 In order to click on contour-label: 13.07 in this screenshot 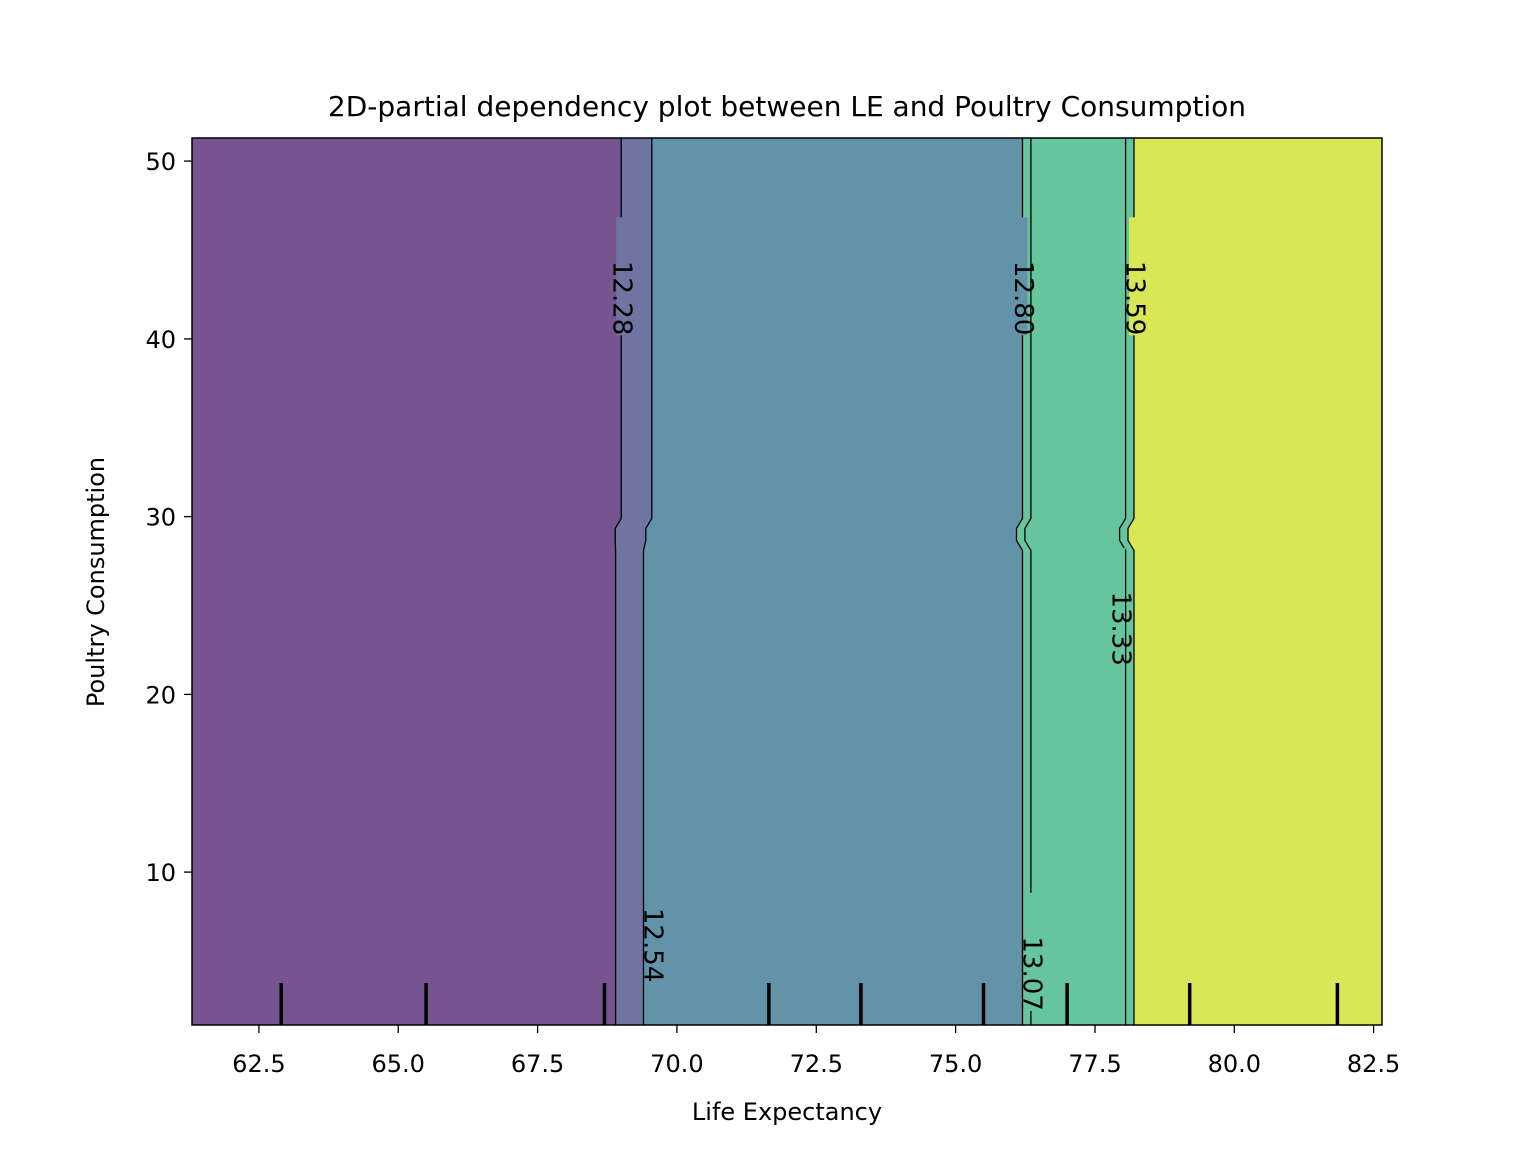, I will do `click(1031, 973)`.